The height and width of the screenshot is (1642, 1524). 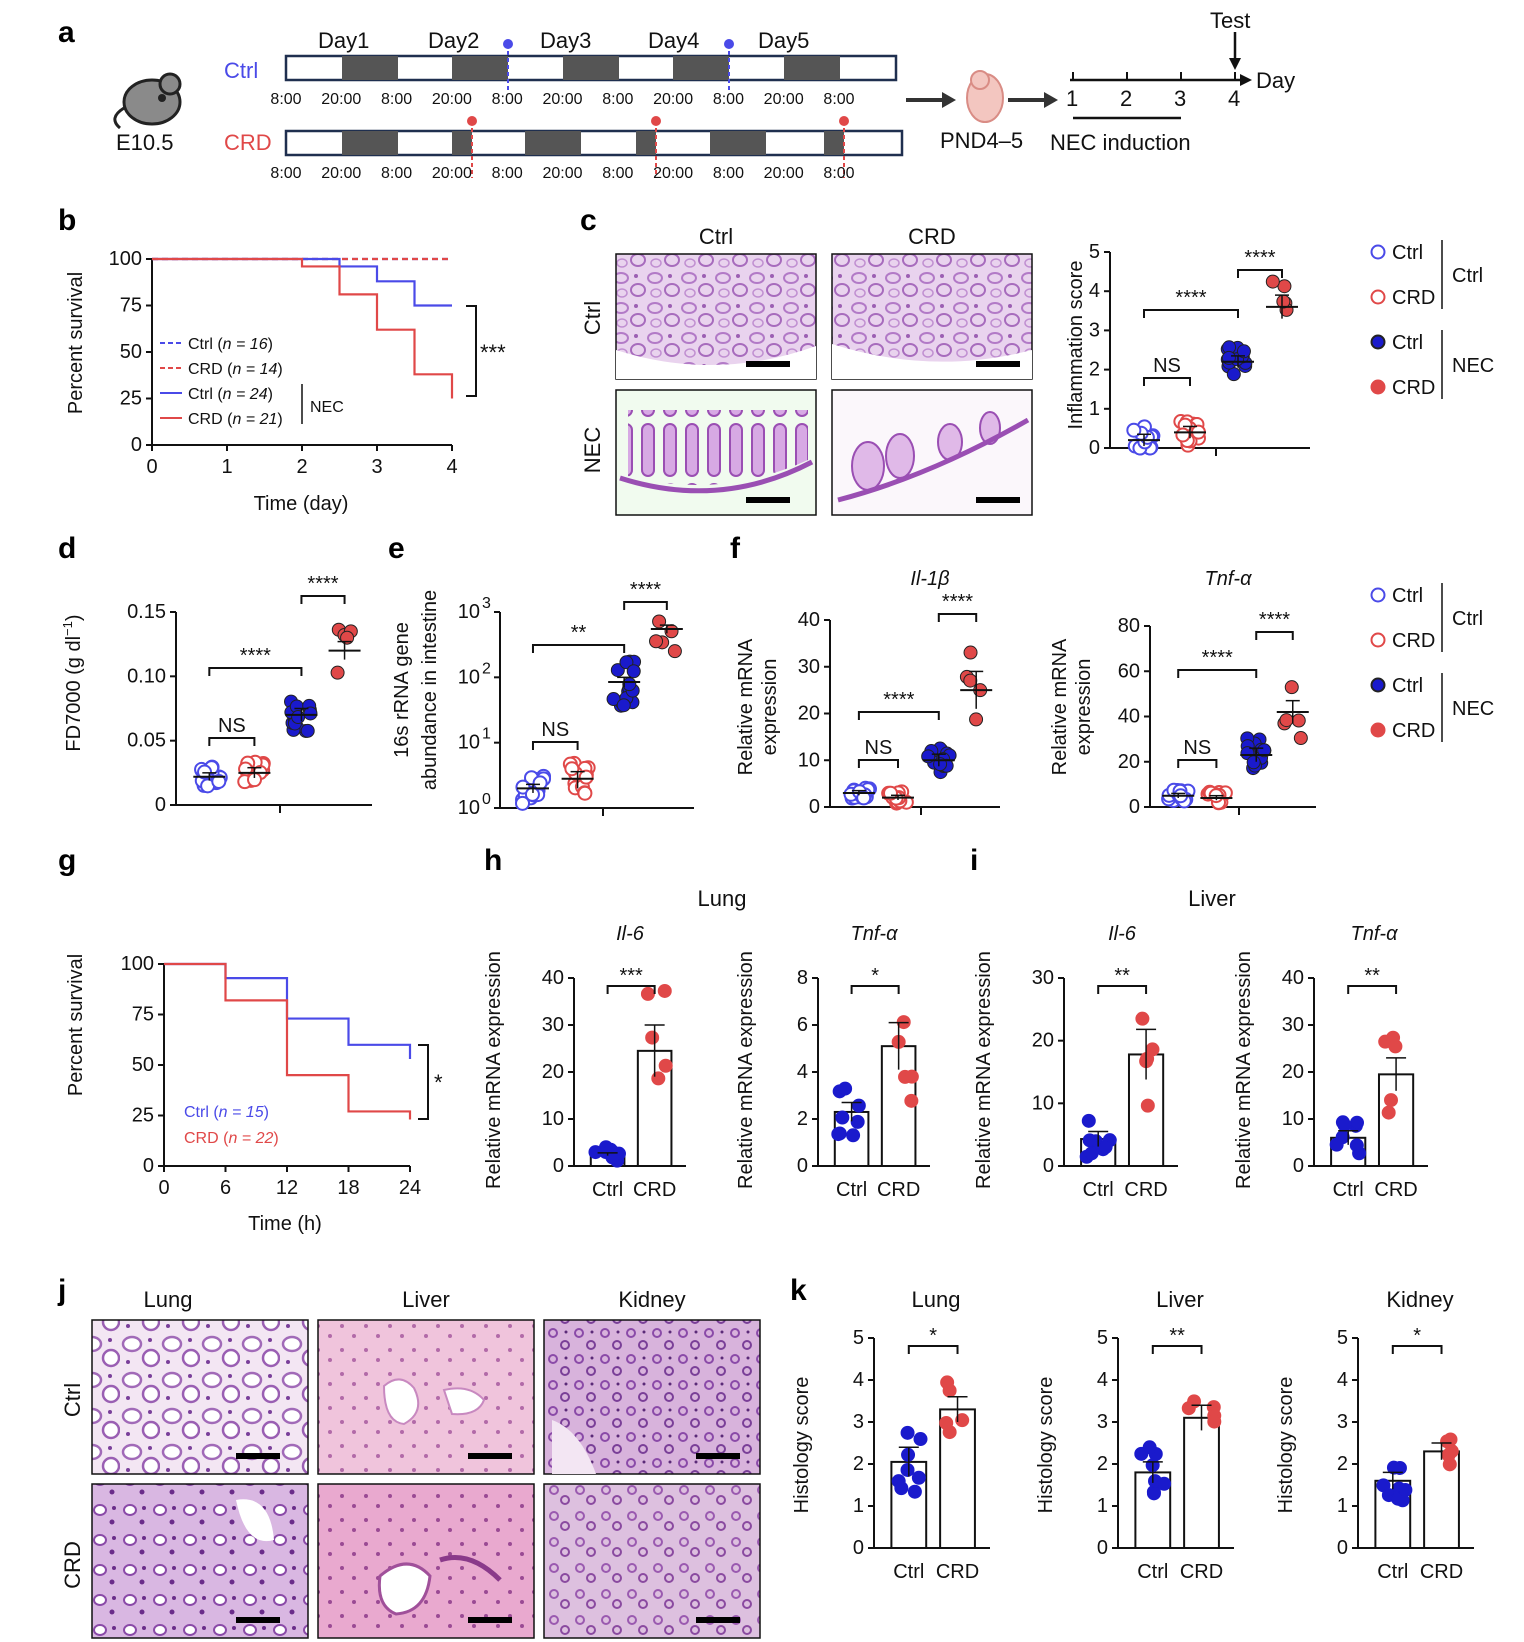 I want to click on d-ylabel-sup: −1, so click(x=67, y=628).